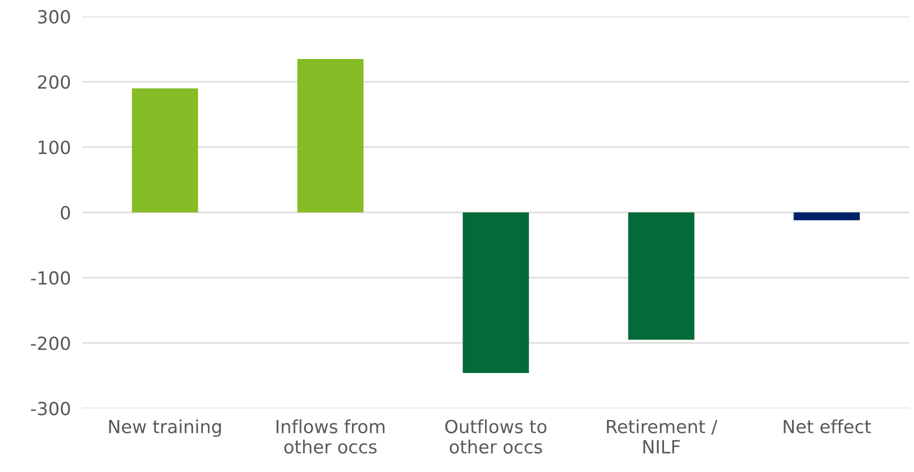 The height and width of the screenshot is (472, 914). I want to click on y-tick-label: -100, so click(50, 278).